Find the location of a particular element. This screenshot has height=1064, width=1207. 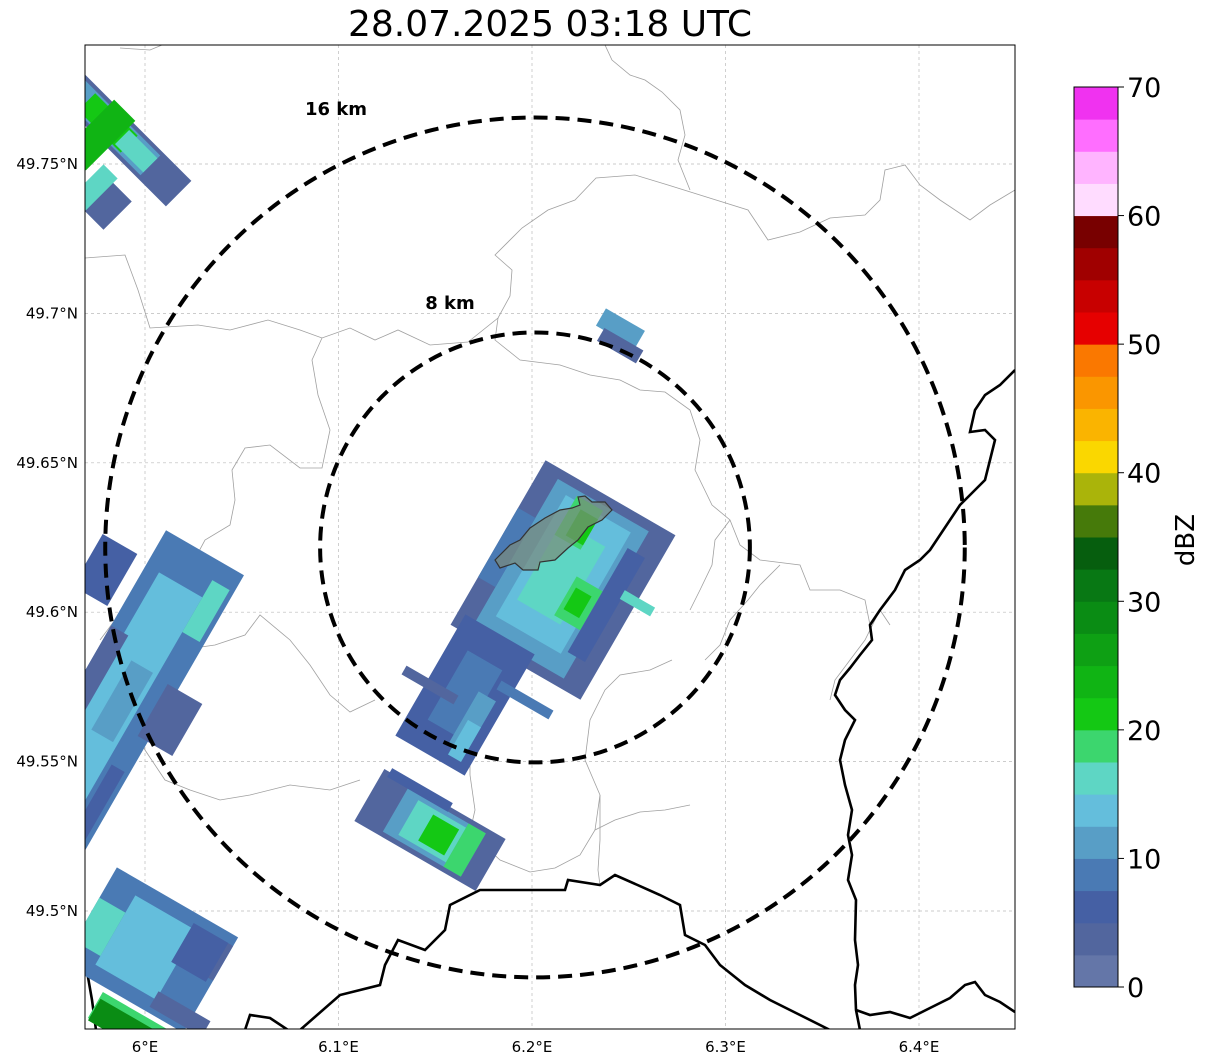

lat-tick-label: 49.7°N is located at coordinates (52, 313).